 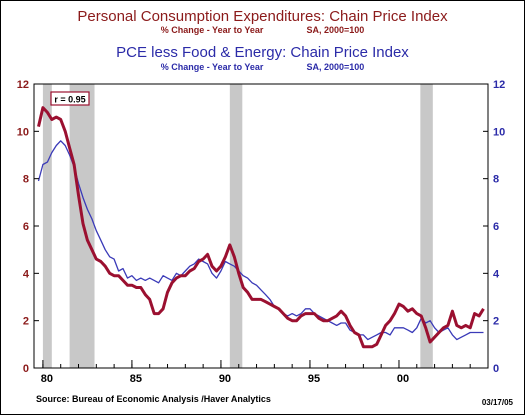 What do you see at coordinates (497, 402) in the screenshot?
I see `chart-date: 03/17/05` at bounding box center [497, 402].